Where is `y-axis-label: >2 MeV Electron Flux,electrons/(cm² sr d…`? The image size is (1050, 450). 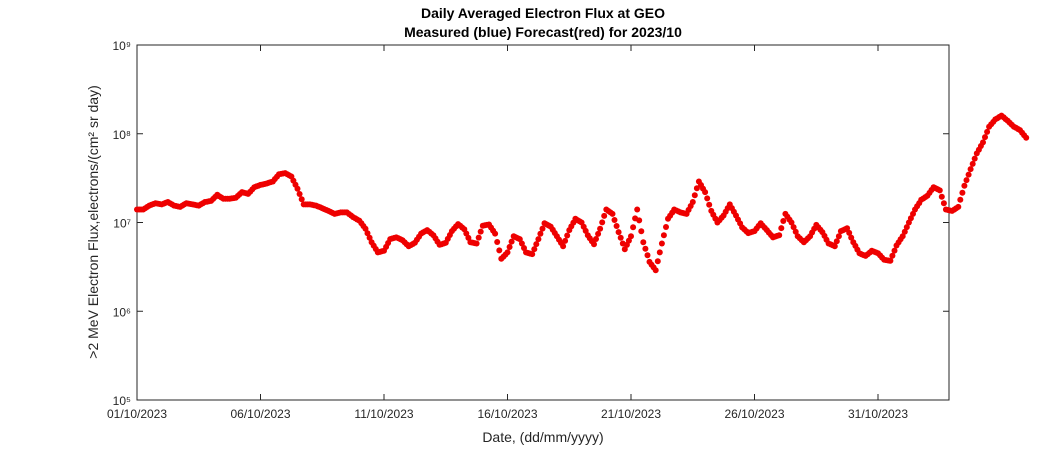 y-axis-label: >2 MeV Electron Flux,electrons/(cm² sr d… is located at coordinates (93, 221).